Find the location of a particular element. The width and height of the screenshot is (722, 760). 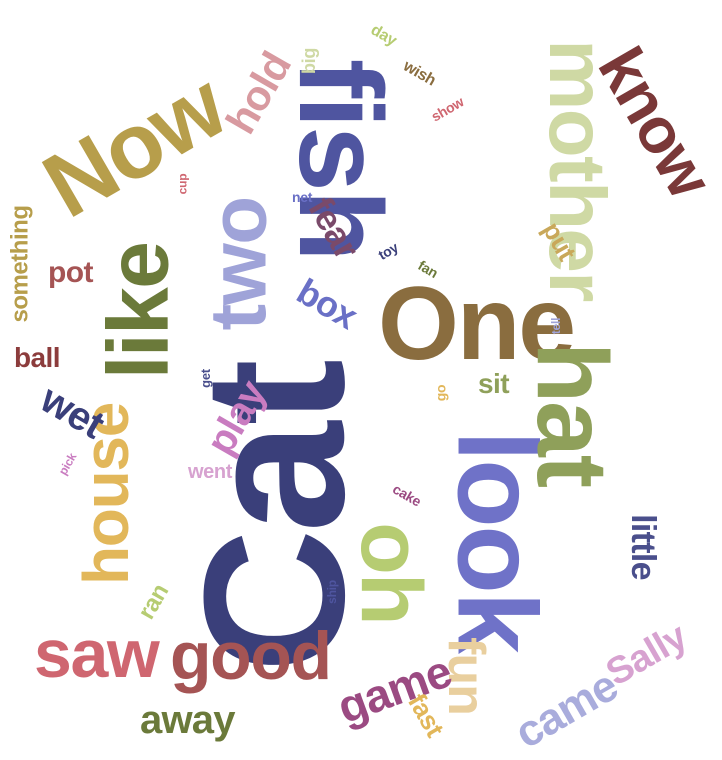

word-go: go is located at coordinates (440, 393).